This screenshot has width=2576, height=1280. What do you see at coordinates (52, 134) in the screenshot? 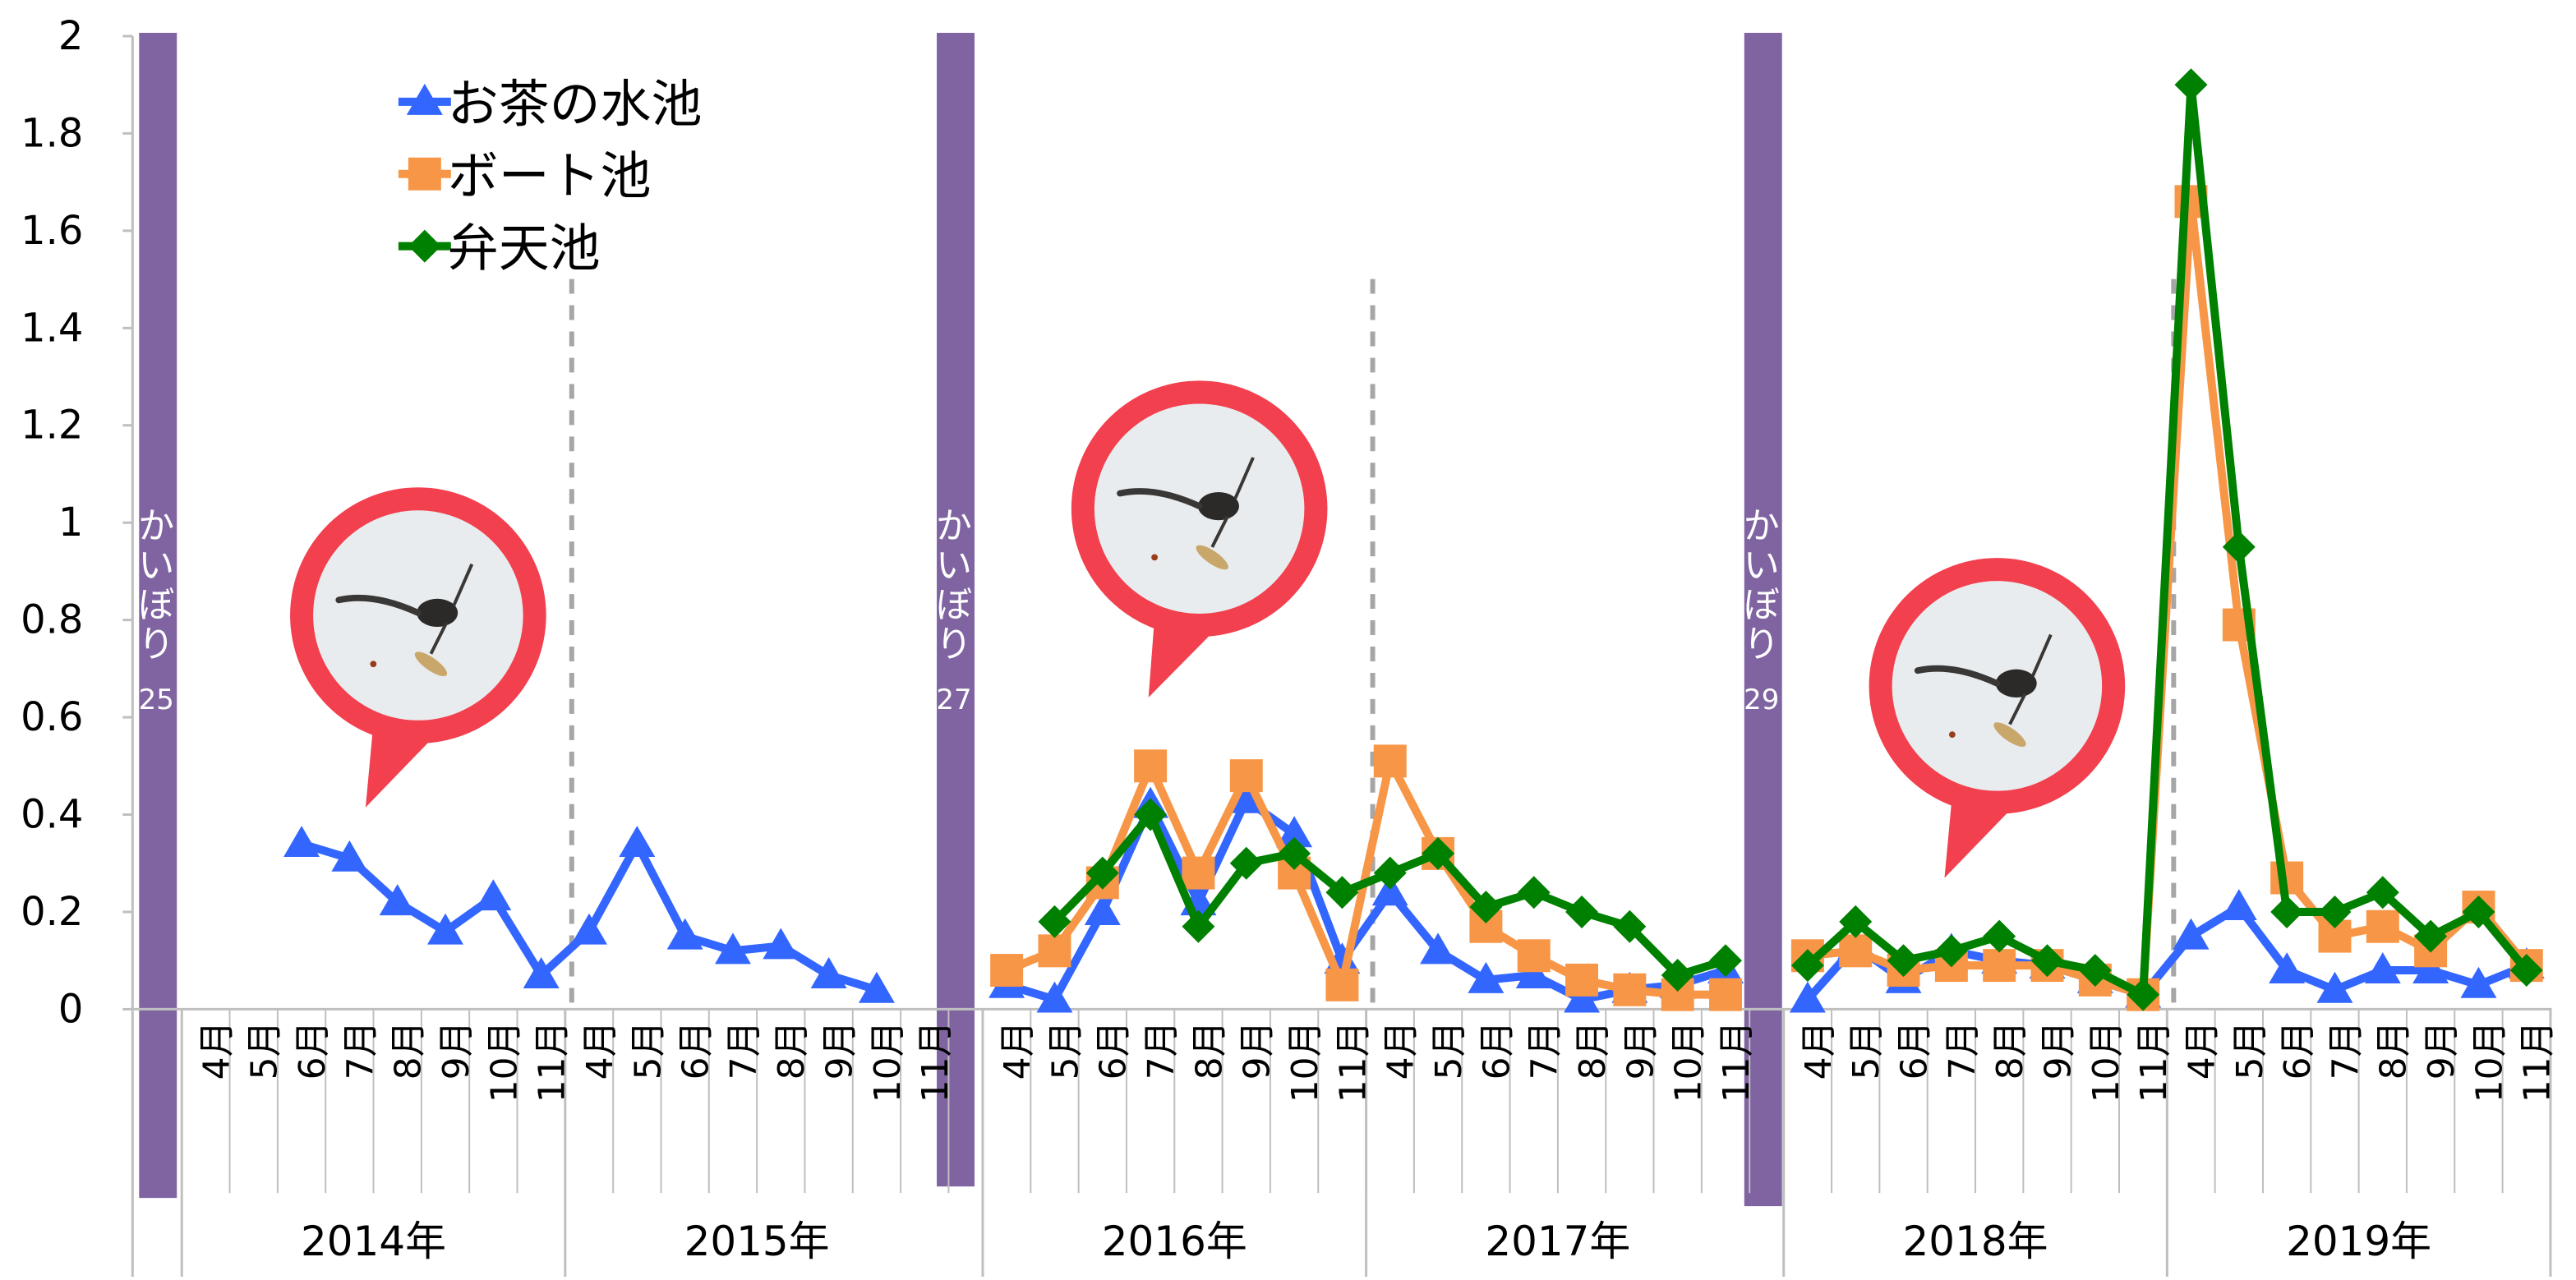
I see `y-tick-label: 1.8` at bounding box center [52, 134].